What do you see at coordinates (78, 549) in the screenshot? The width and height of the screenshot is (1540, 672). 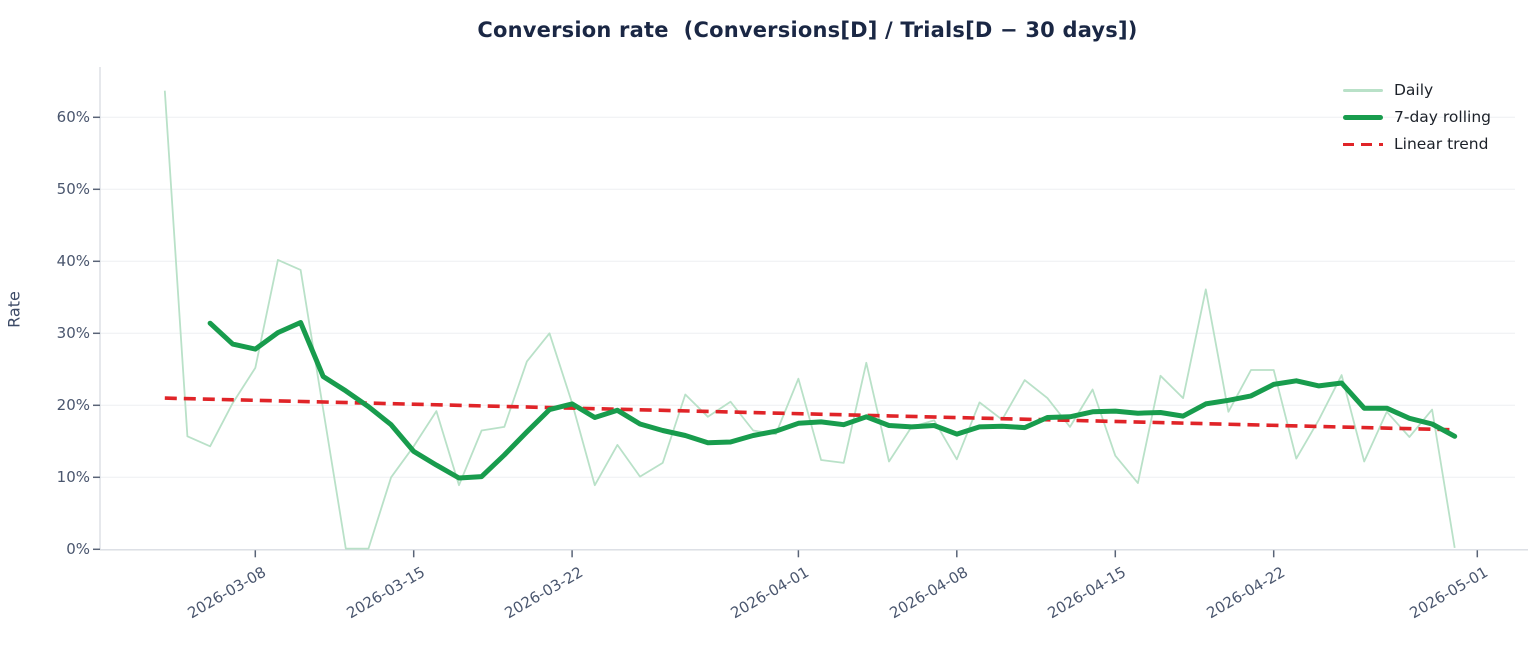 I see `y-tick-label: 0%` at bounding box center [78, 549].